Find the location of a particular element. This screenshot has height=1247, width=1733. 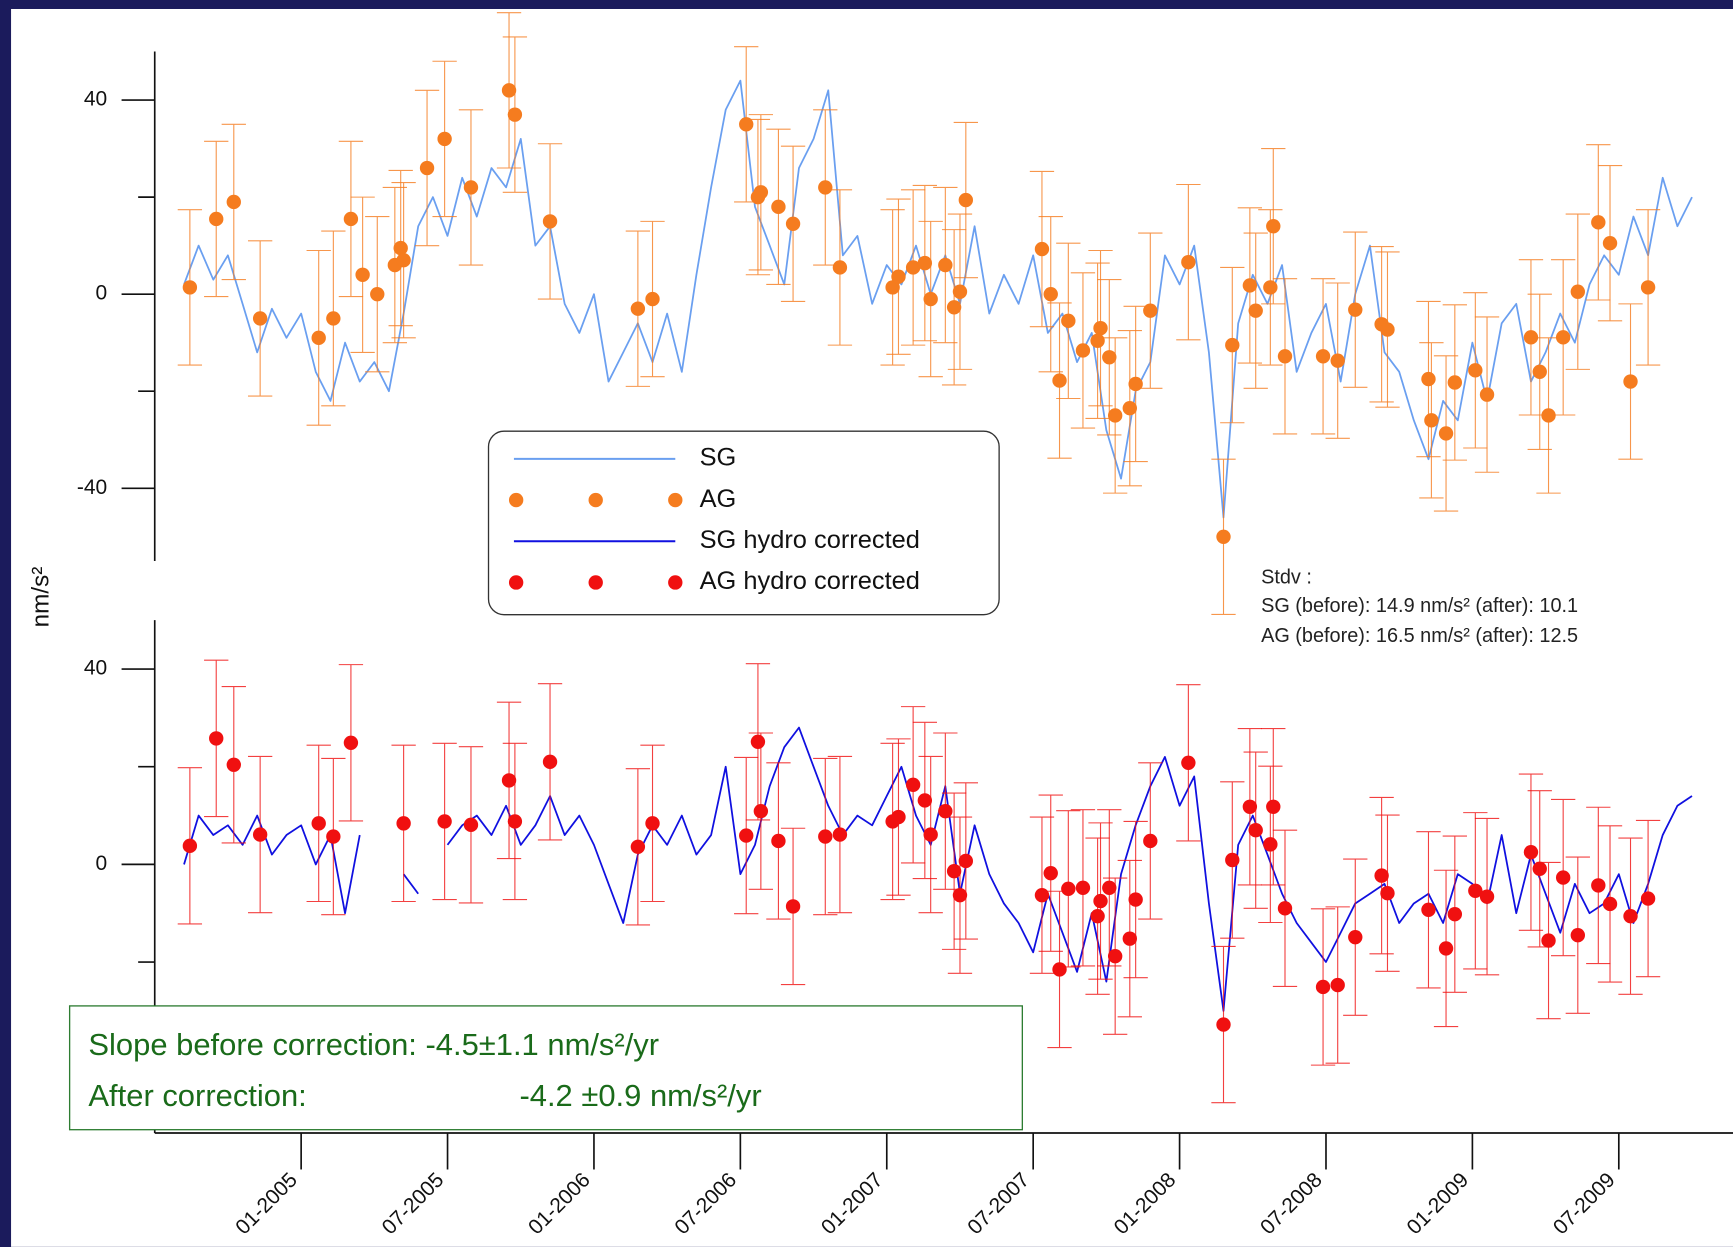

legend-label: AG is located at coordinates (718, 499).